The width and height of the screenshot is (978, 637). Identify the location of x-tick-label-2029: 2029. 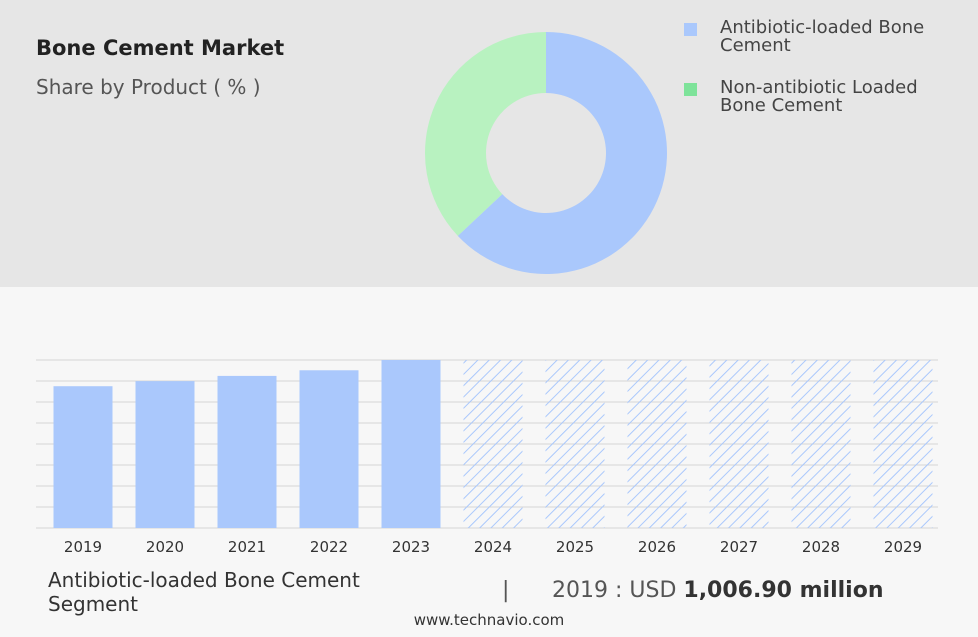
(903, 547).